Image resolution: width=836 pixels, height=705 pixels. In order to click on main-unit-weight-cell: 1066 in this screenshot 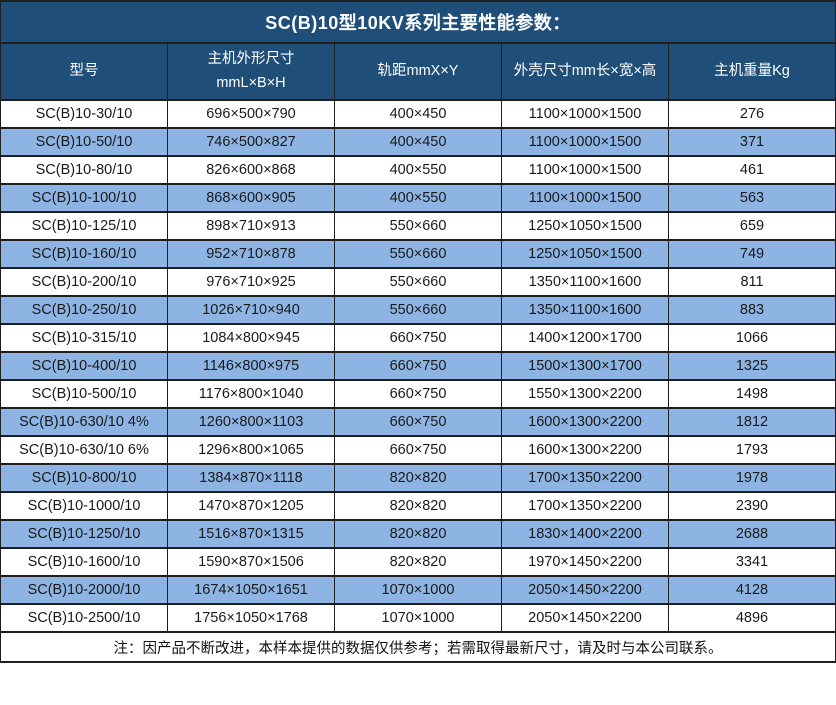, I will do `click(752, 338)`.